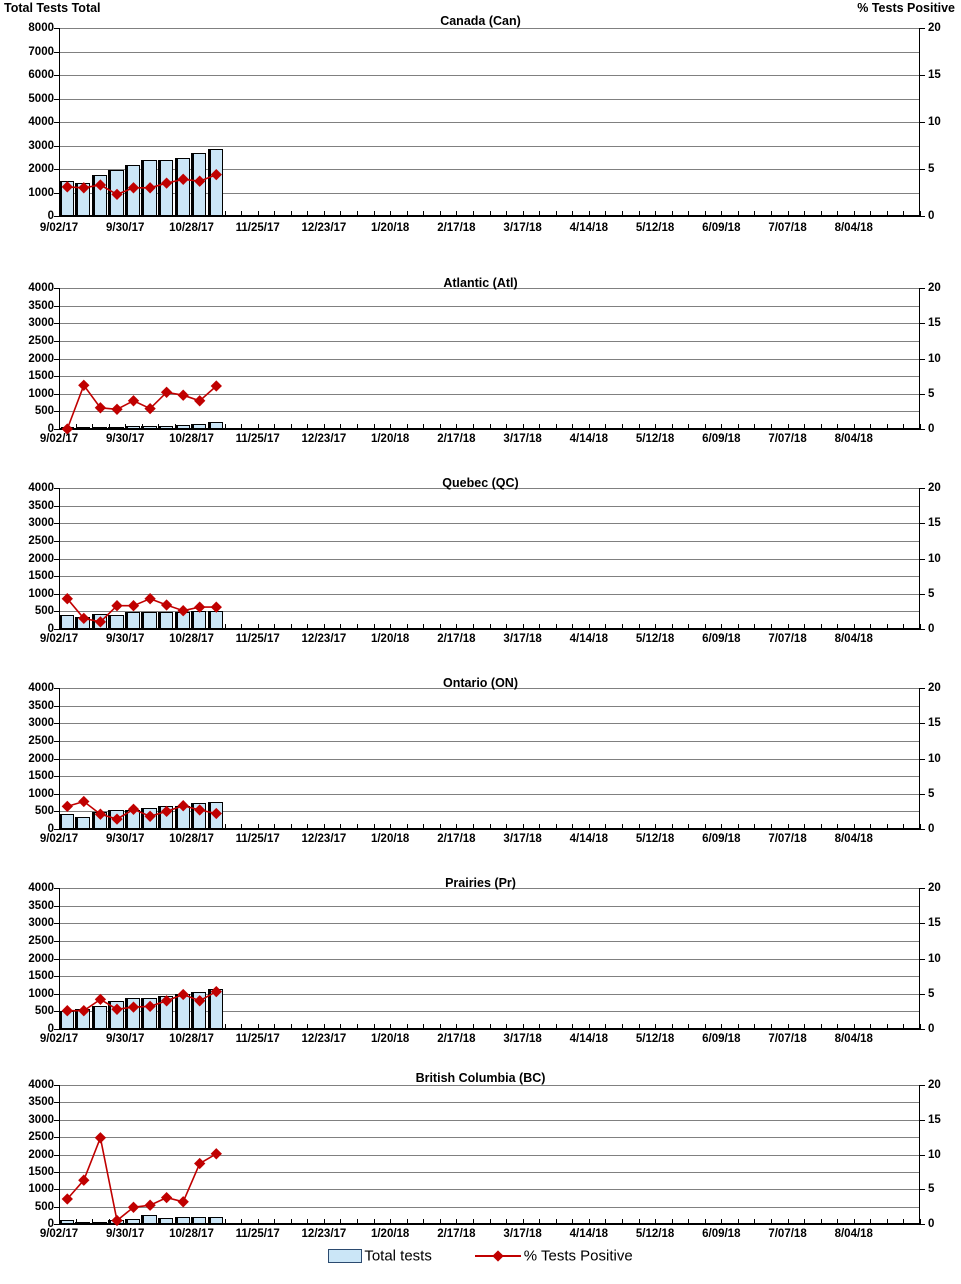  Describe the element at coordinates (141, 610) in the screenshot. I see `pct-positive-series` at that location.